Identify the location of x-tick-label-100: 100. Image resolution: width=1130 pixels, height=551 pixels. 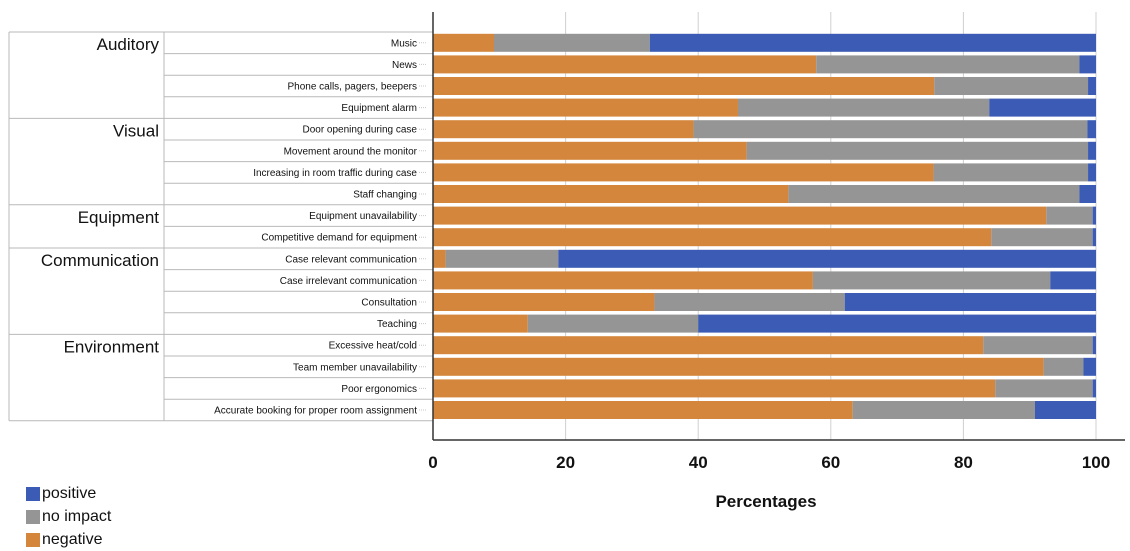
(1096, 462).